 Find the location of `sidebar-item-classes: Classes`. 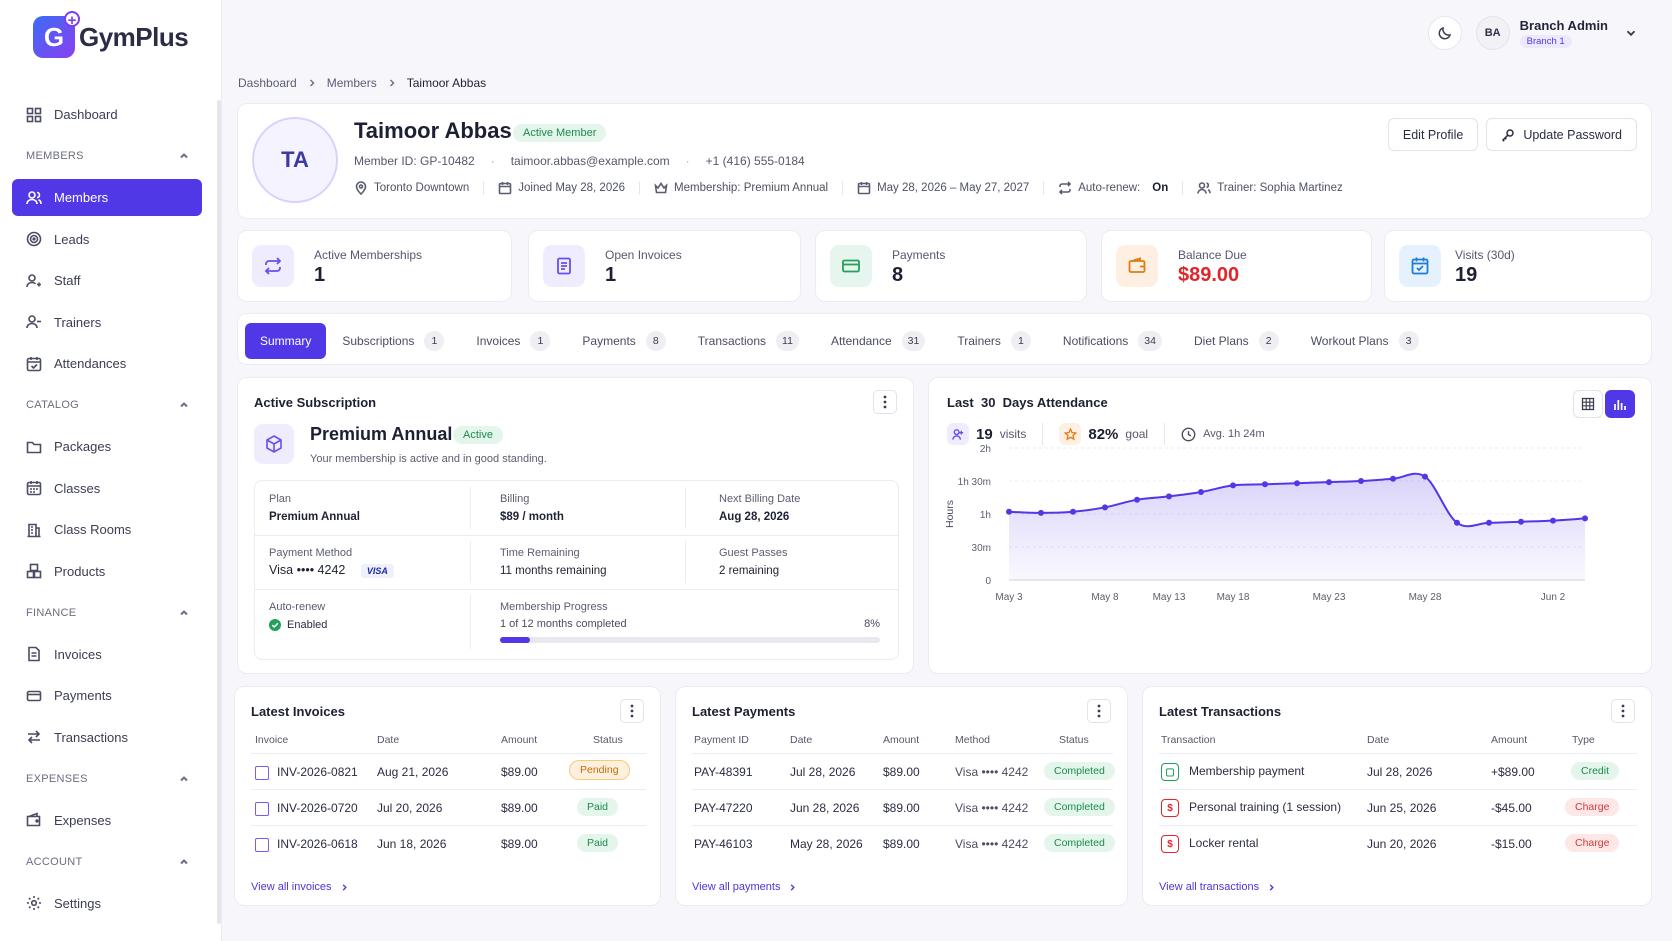

sidebar-item-classes: Classes is located at coordinates (107, 488).